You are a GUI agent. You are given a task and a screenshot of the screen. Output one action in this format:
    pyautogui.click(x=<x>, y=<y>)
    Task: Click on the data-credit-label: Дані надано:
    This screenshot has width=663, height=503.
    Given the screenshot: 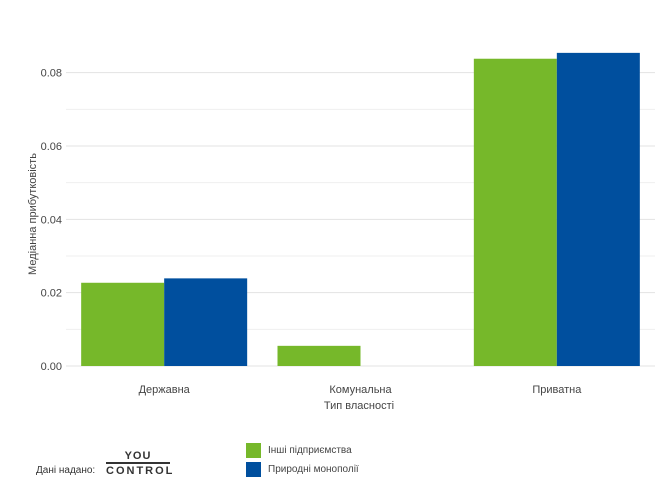 What is the action you would take?
    pyautogui.click(x=66, y=470)
    